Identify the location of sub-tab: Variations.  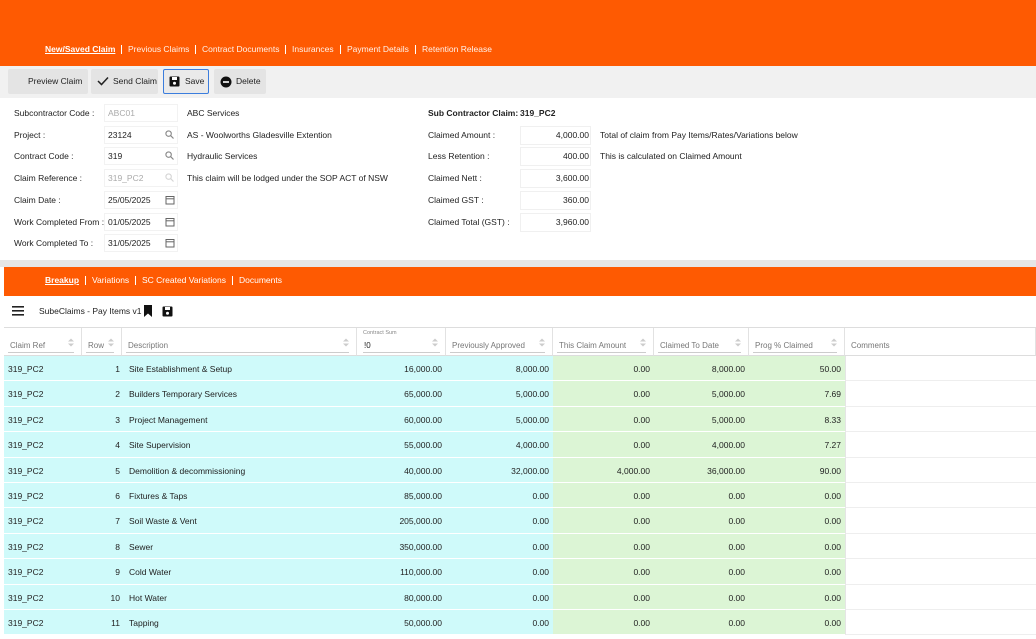
(110, 280).